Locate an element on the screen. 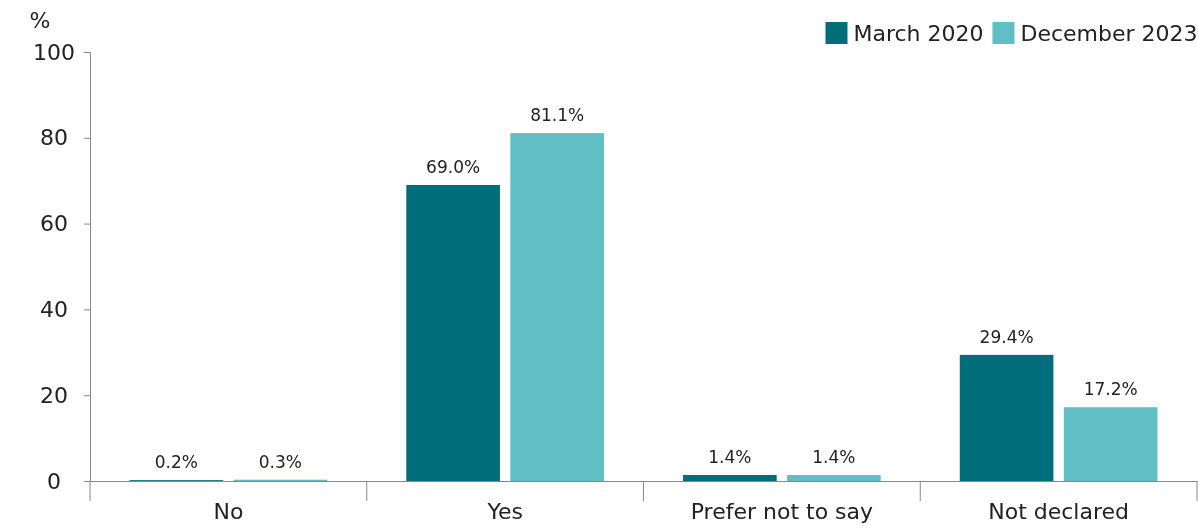  y-tick-label: 60 is located at coordinates (54, 224).